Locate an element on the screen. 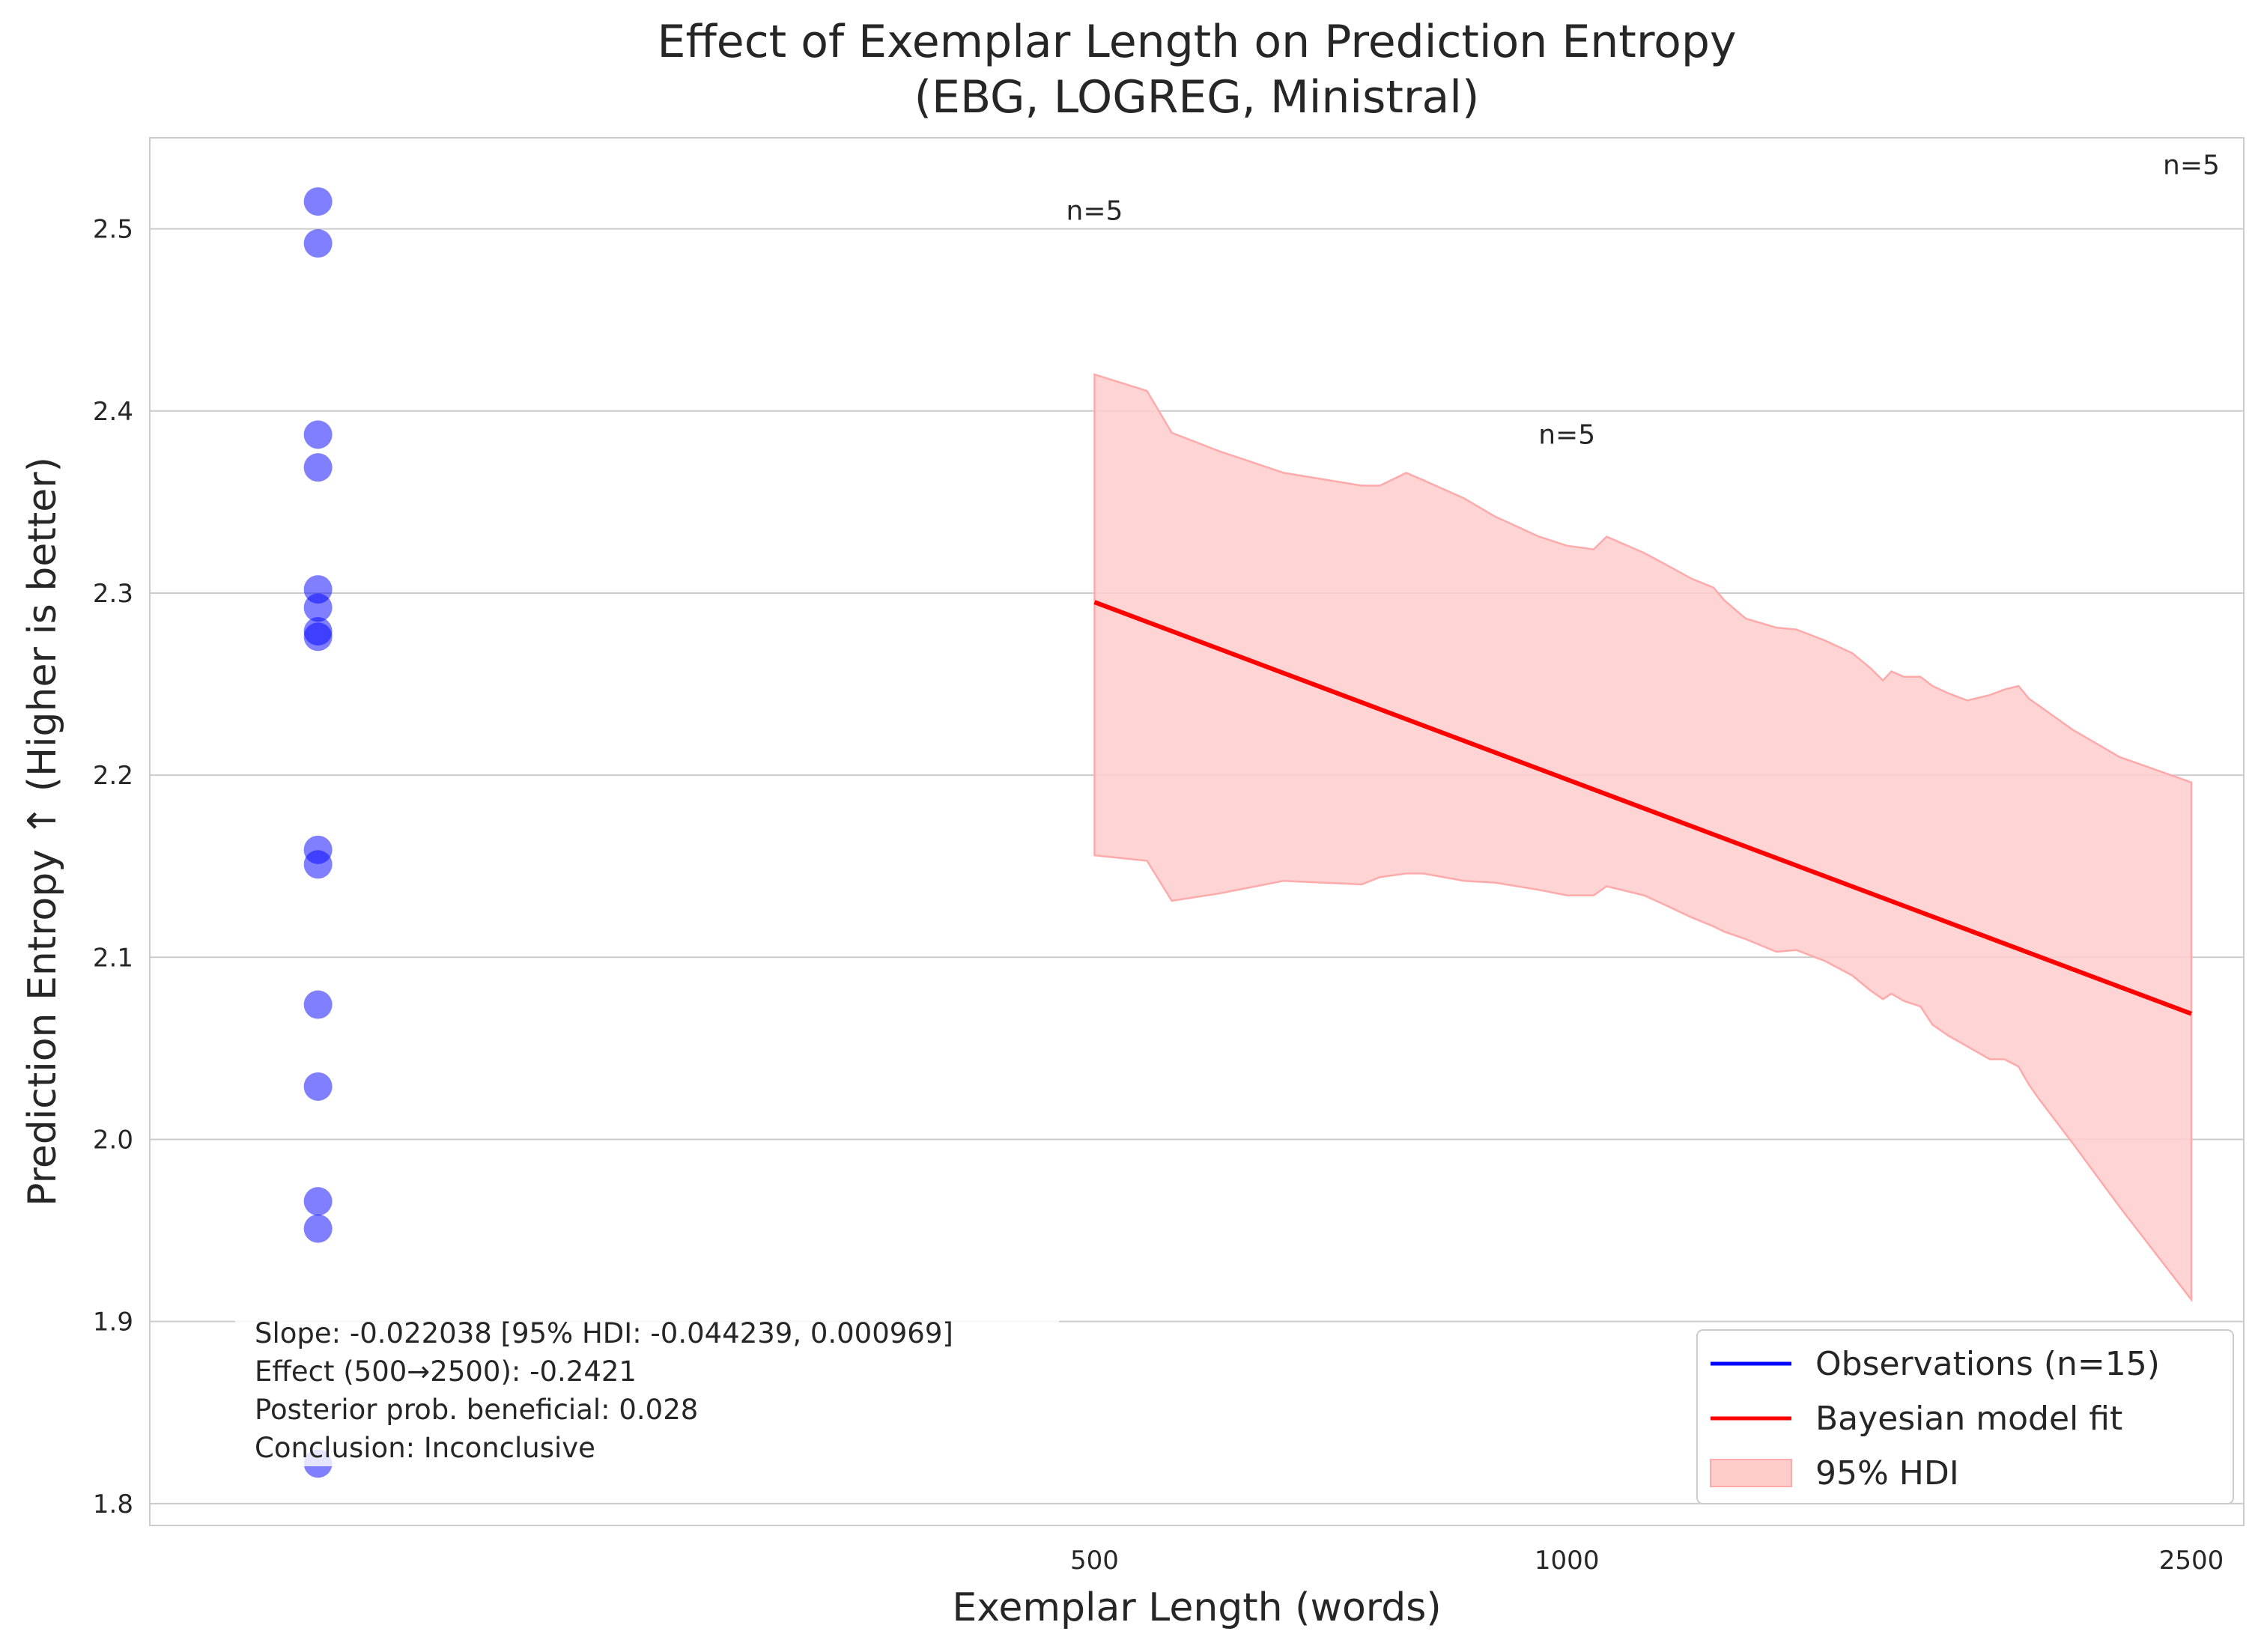 The width and height of the screenshot is (2261, 1652). x-tick-labels: 500 1000 2500 is located at coordinates (1647, 1561).